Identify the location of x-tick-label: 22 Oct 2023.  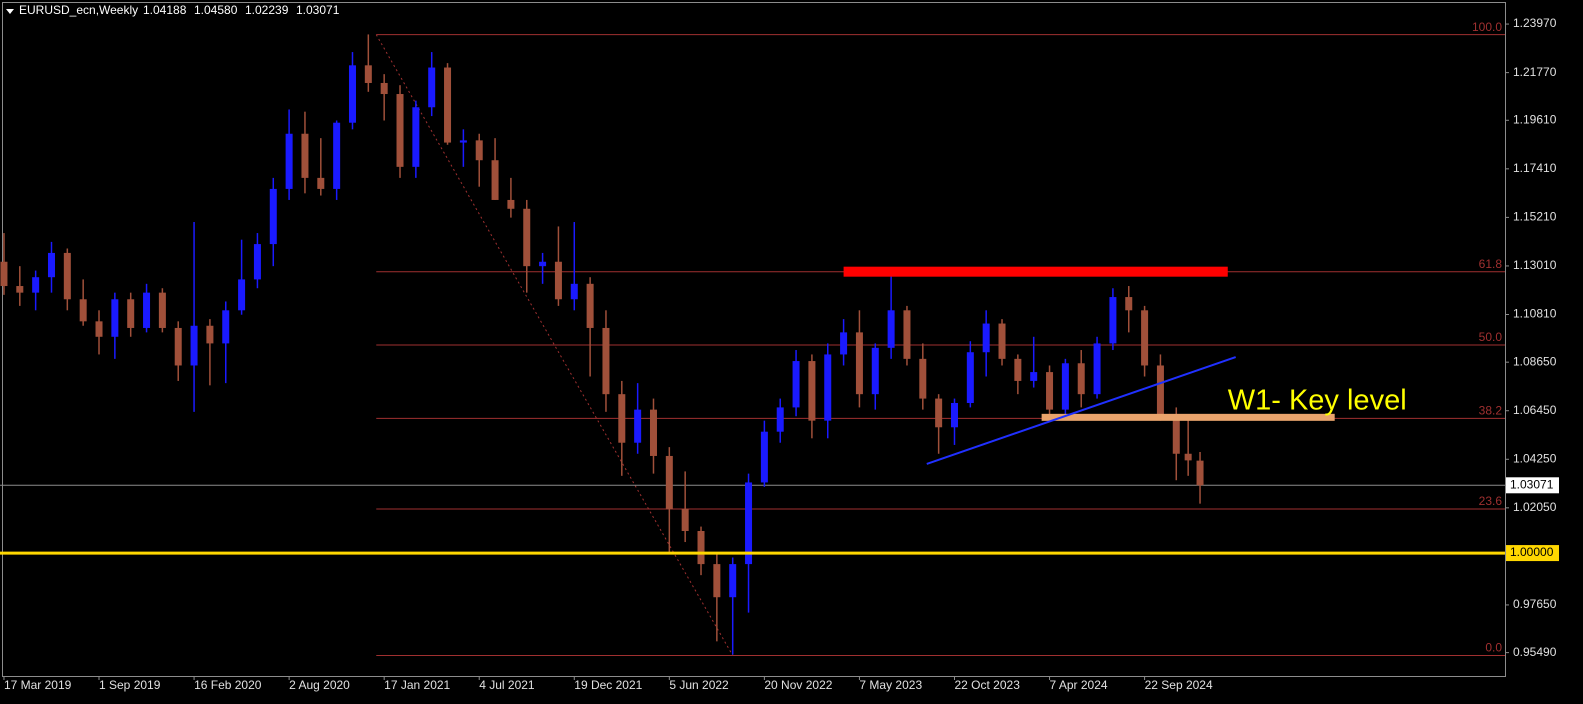
(987, 685).